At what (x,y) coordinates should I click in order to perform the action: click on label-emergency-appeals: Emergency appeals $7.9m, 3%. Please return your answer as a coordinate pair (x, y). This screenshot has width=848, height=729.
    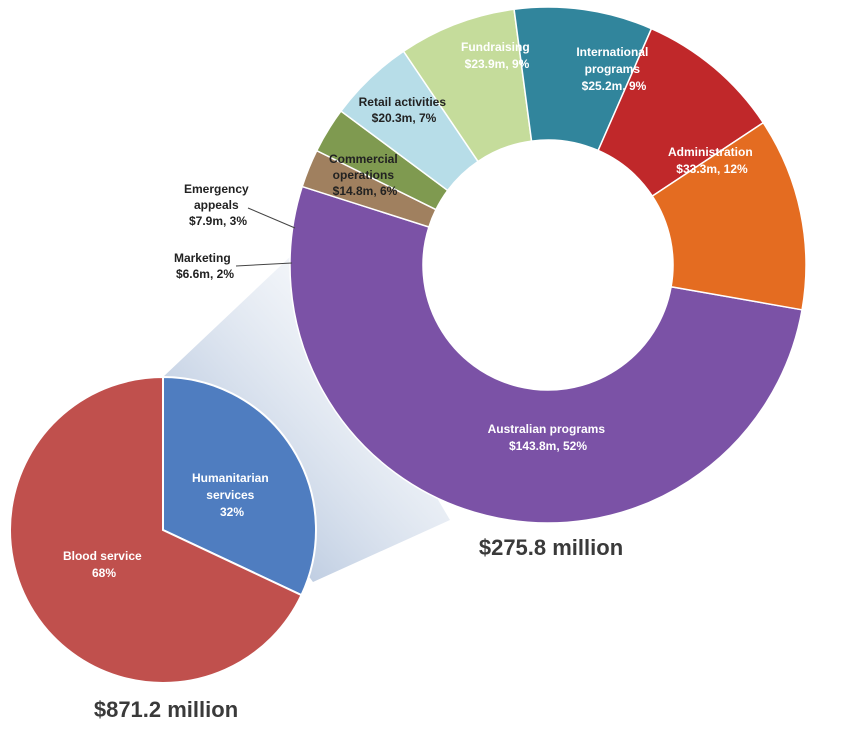
    Looking at the image, I should click on (218, 205).